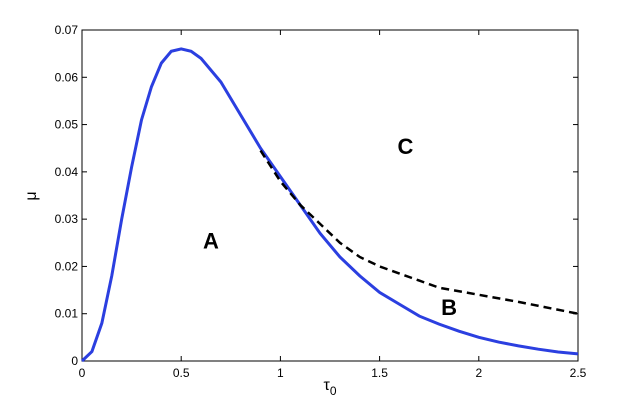  Describe the element at coordinates (67, 266) in the screenshot. I see `y-tick-label: 0.02` at that location.